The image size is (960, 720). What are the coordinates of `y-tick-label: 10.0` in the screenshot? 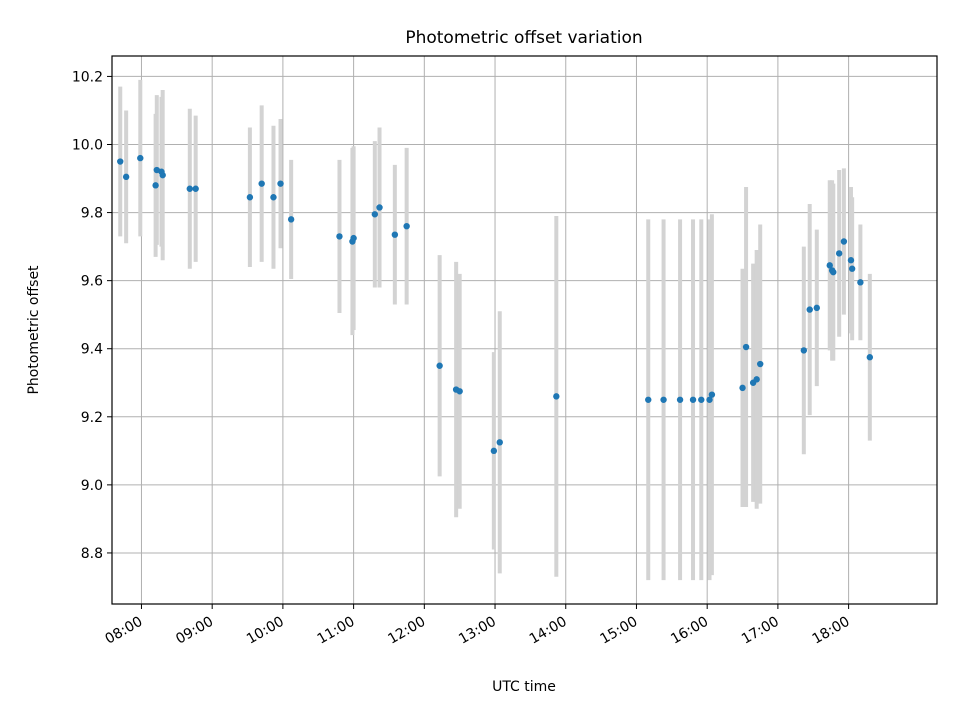 It's located at (87, 145).